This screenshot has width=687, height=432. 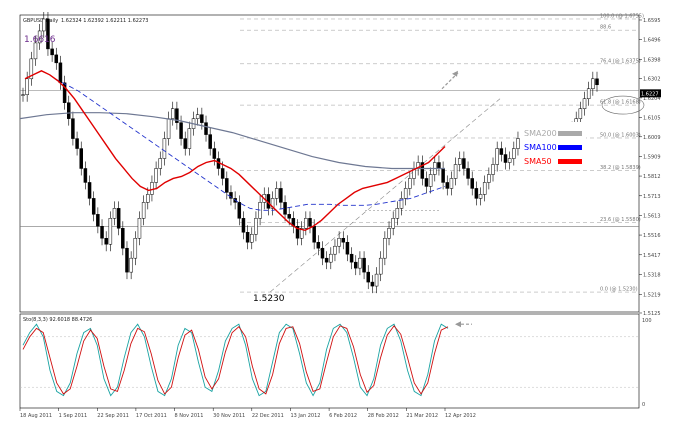 I want to click on current-price-box, so click(x=650, y=93).